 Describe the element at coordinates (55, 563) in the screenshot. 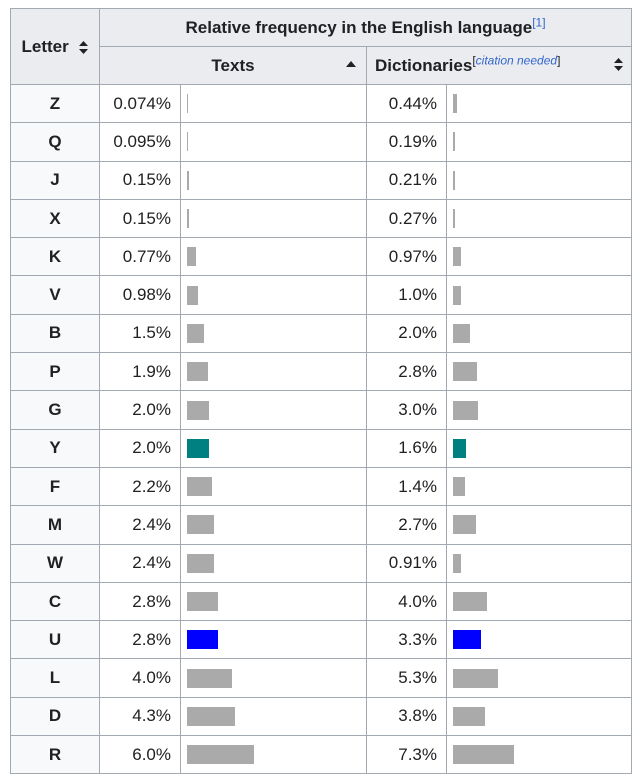

I see `letter-cell: W` at that location.